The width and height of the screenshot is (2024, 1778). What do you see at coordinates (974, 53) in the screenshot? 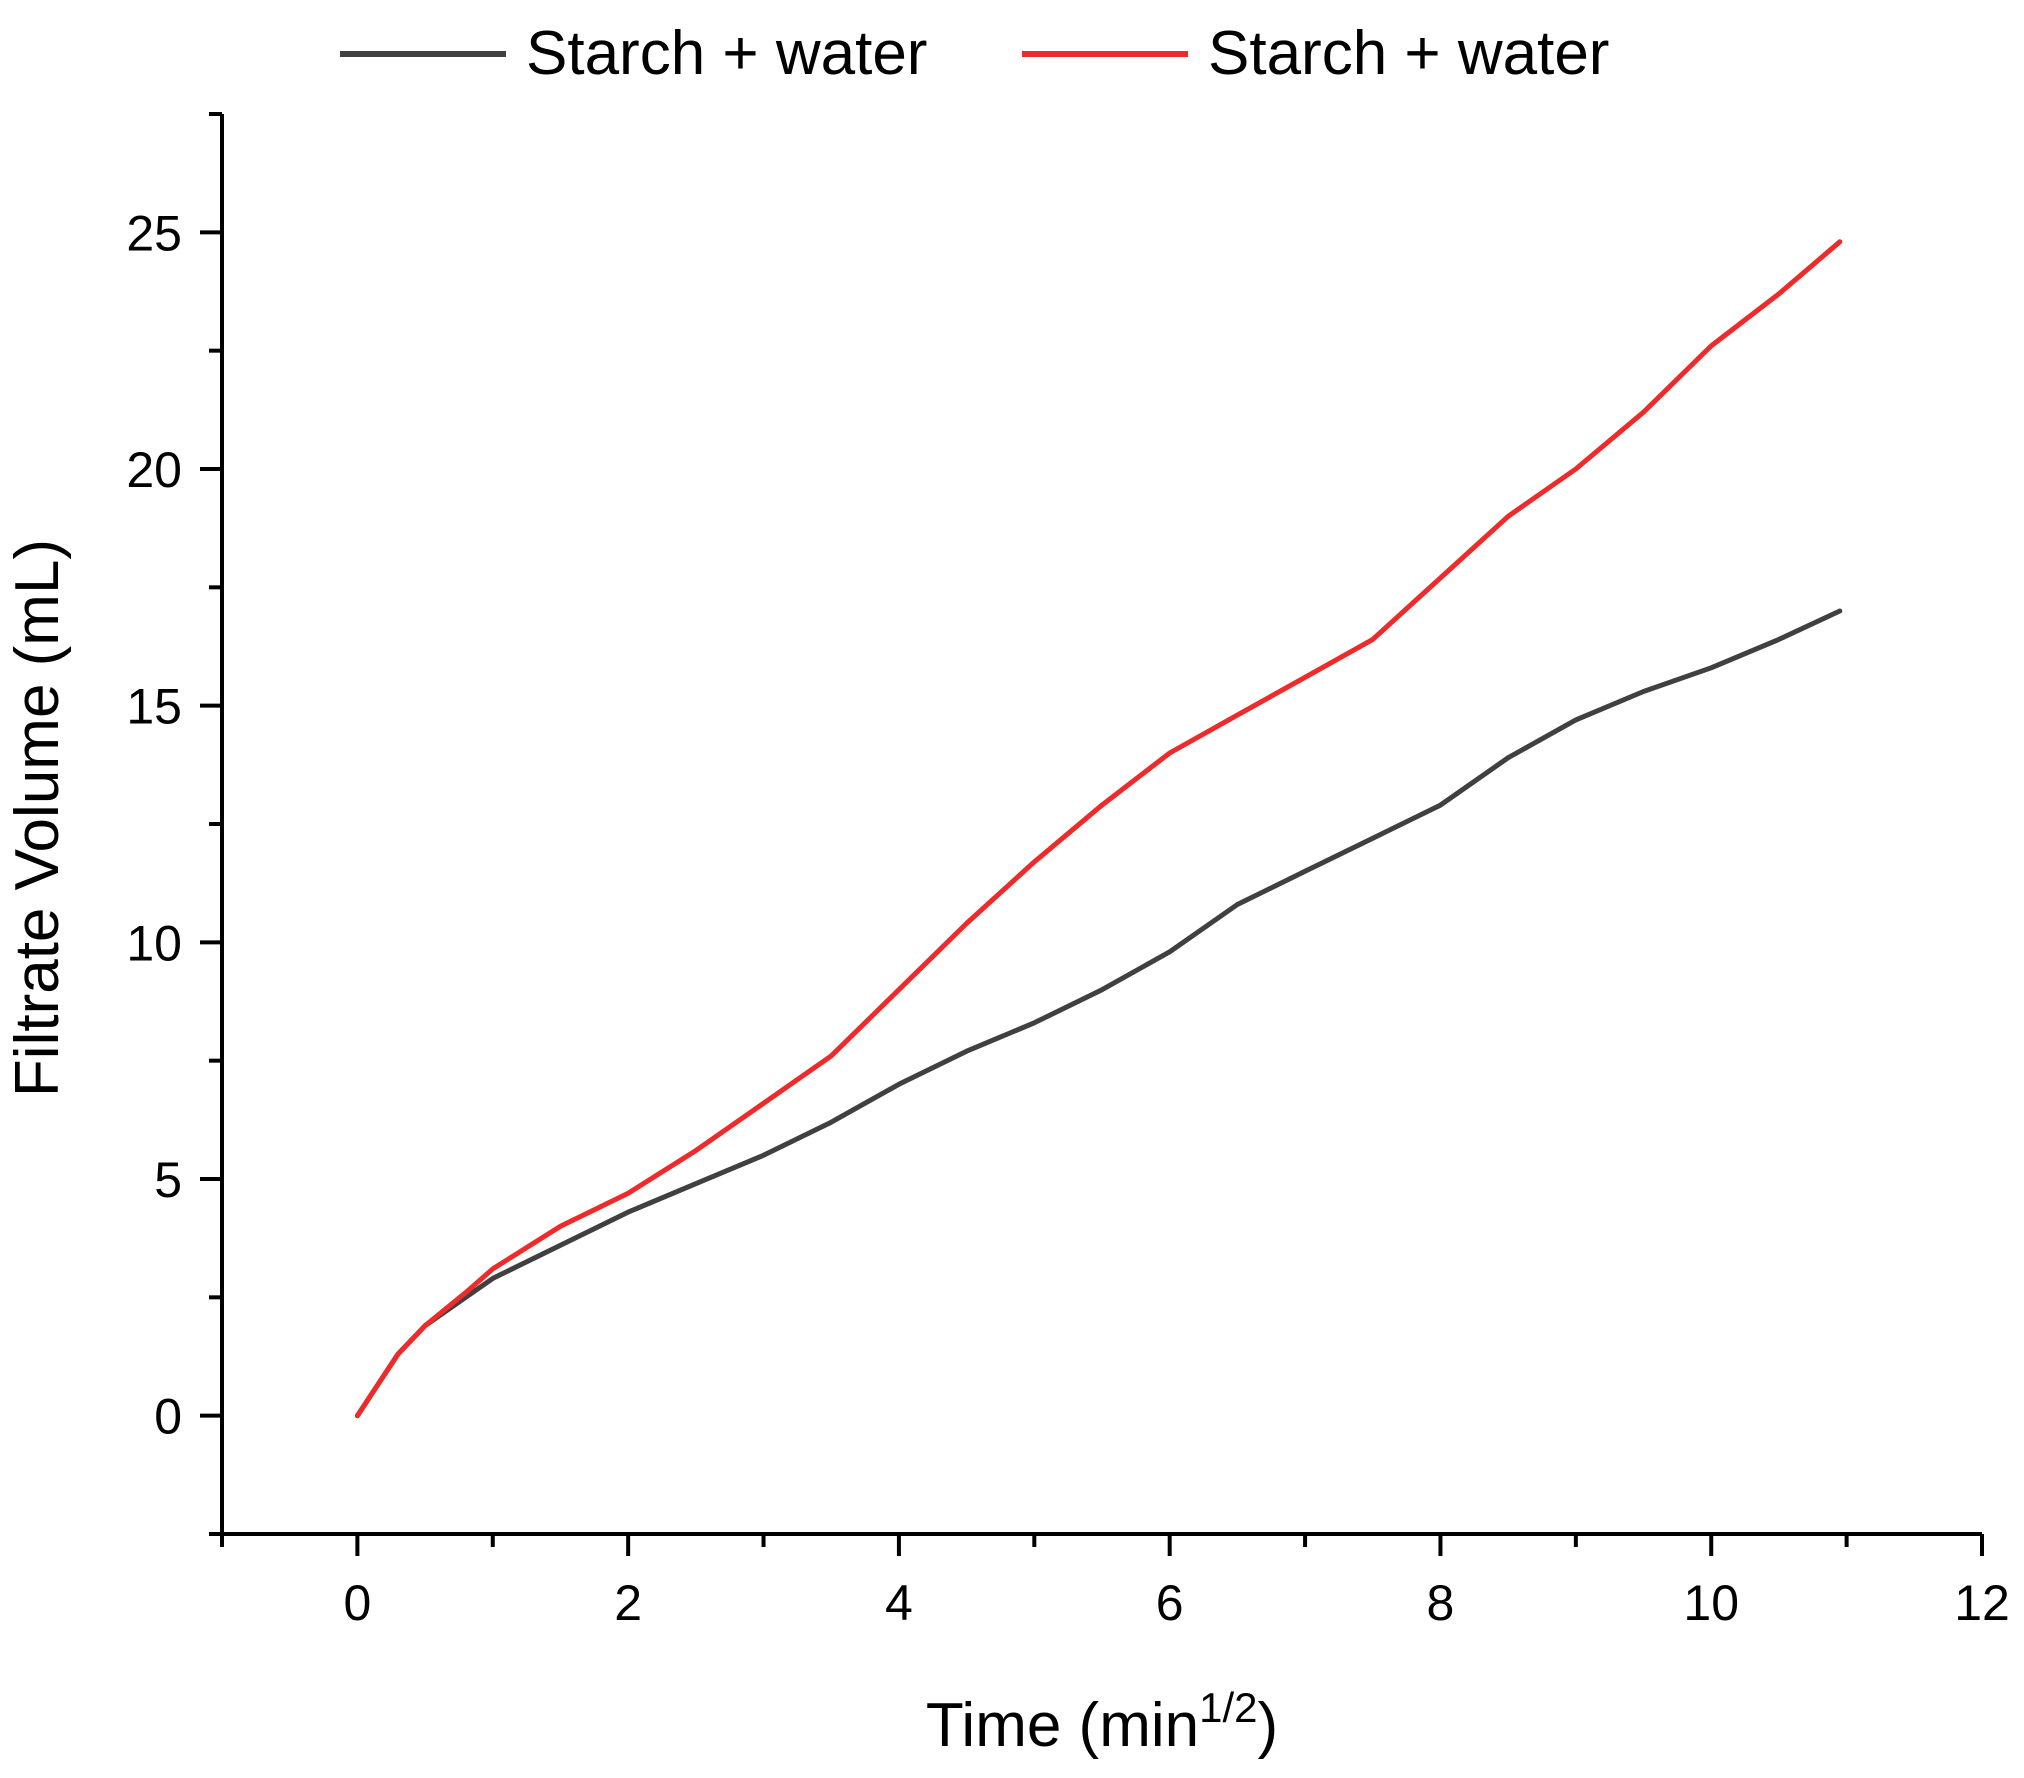
I see `legend: Starch + water Starch + water` at bounding box center [974, 53].